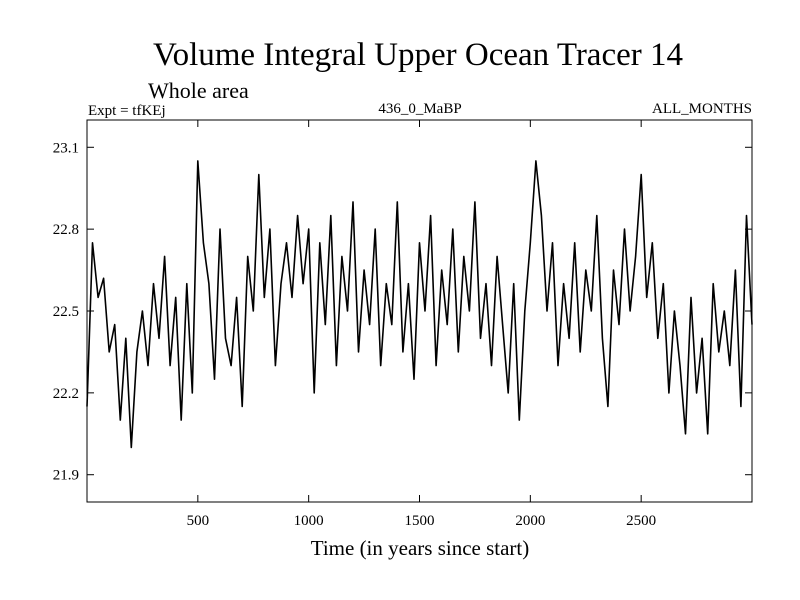 The image size is (800, 600). Describe the element at coordinates (641, 521) in the screenshot. I see `x-tick-label: 2500` at that location.